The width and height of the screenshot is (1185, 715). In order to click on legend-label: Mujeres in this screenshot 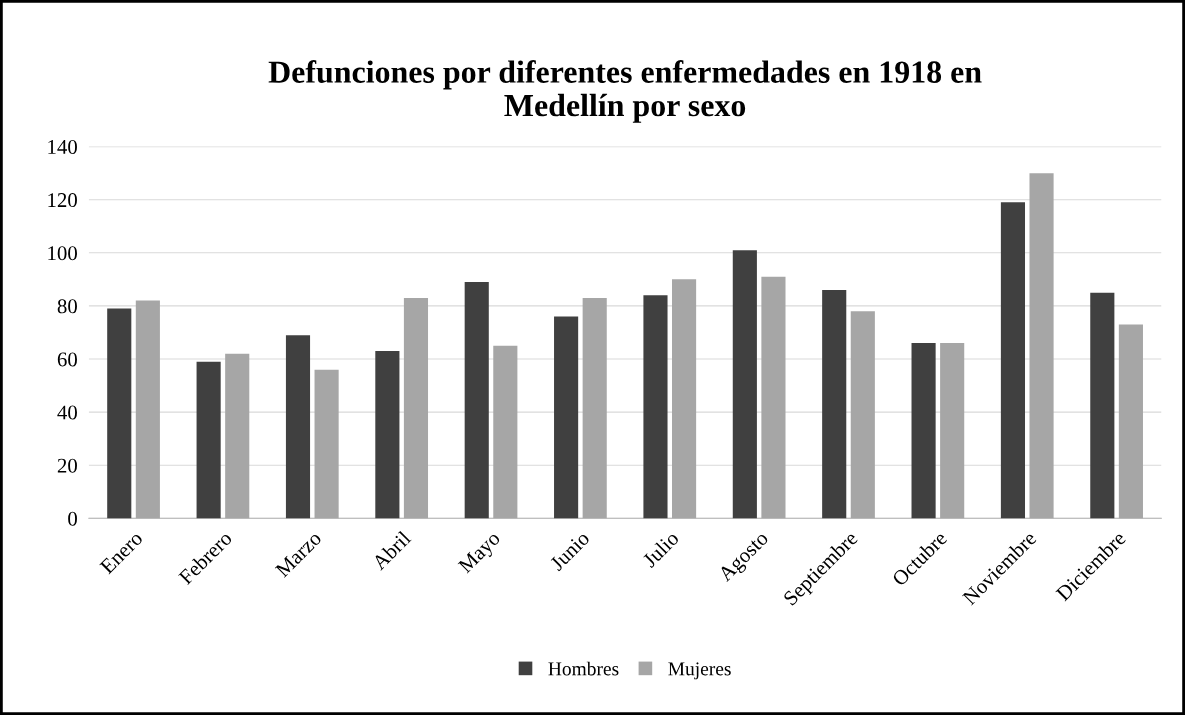, I will do `click(699, 671)`.